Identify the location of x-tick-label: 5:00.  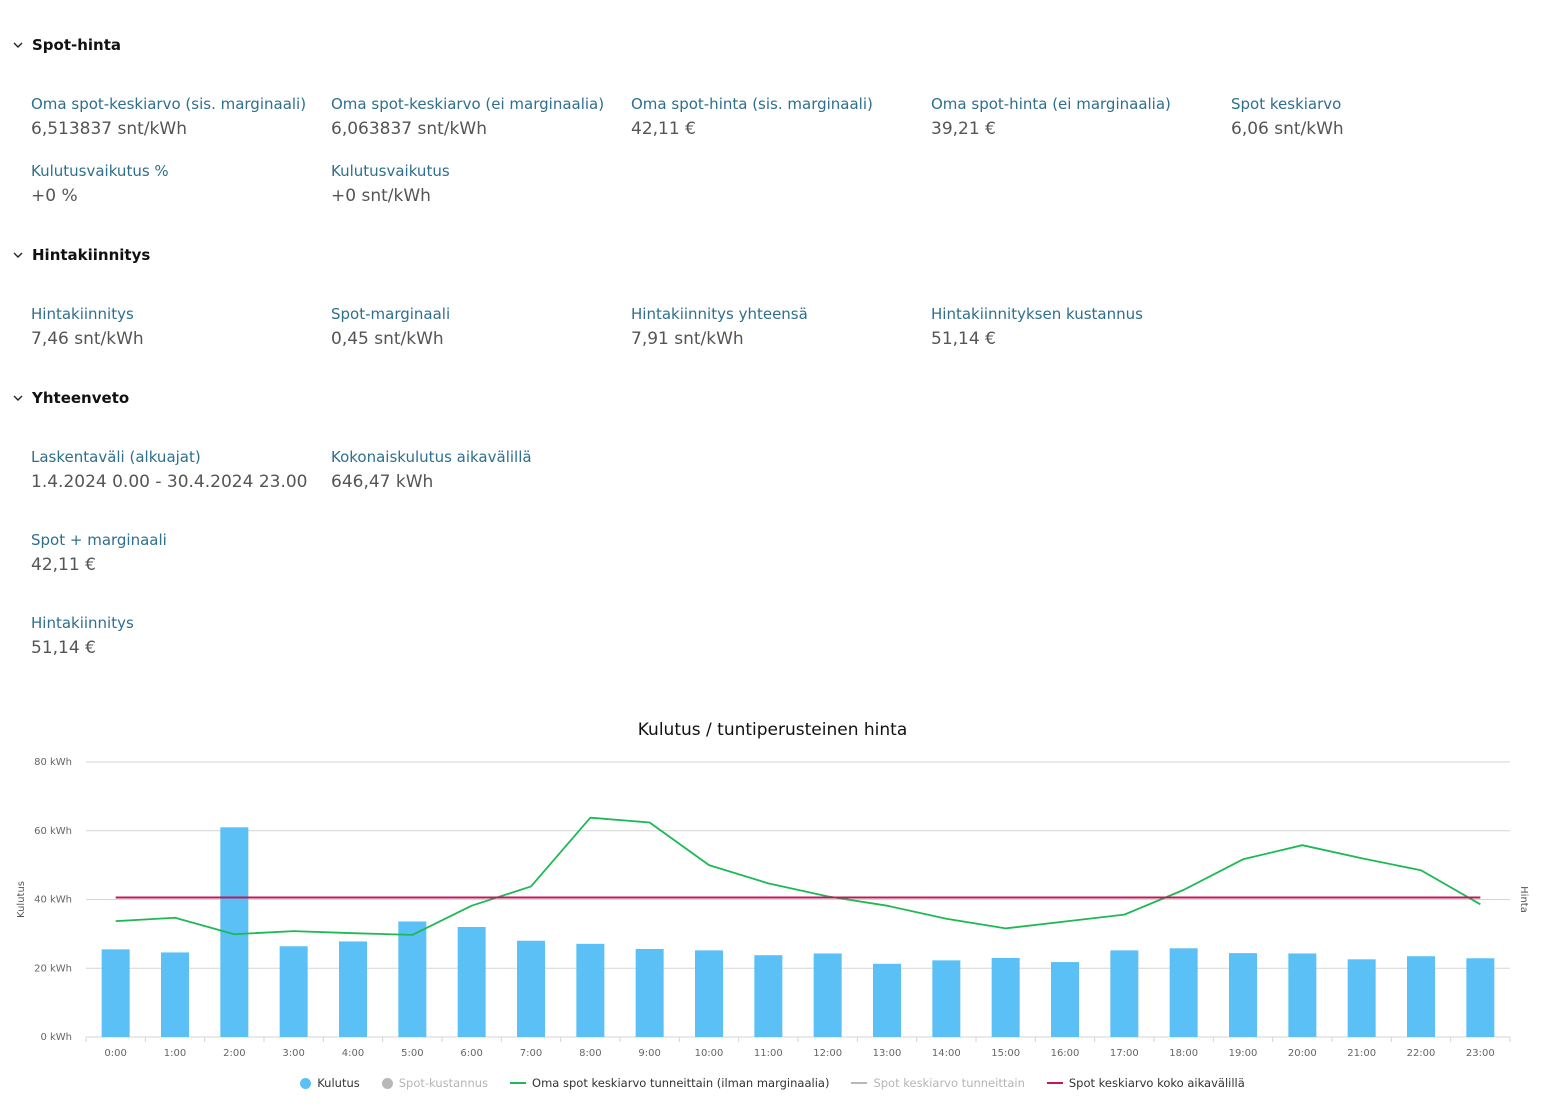
(412, 1053).